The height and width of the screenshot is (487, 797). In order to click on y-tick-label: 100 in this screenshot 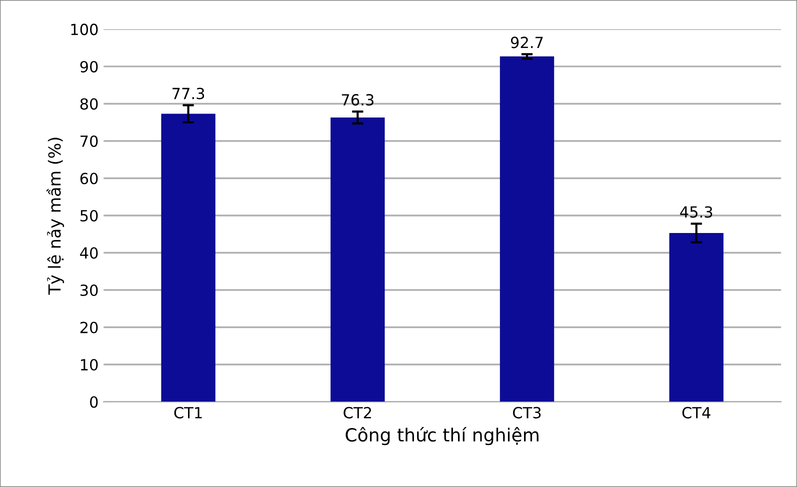, I will do `click(84, 30)`.